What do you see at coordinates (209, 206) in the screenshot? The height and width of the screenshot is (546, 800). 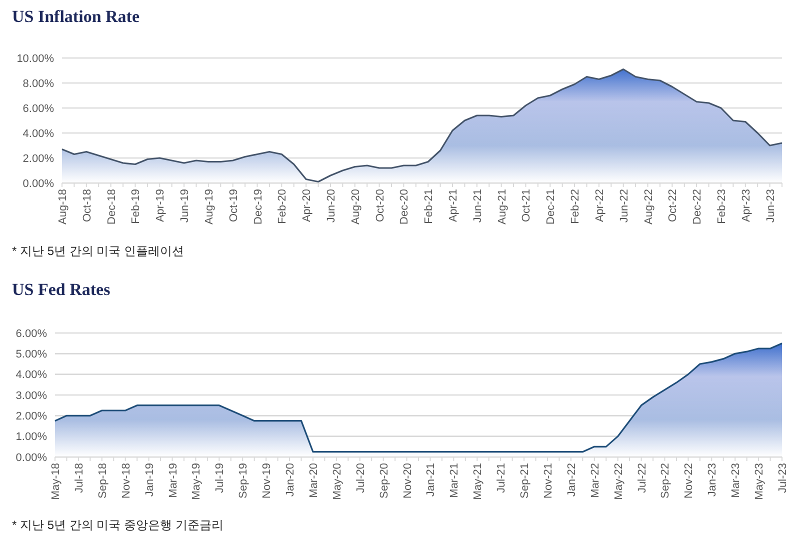 I see `x-tick-label: Aug-19` at bounding box center [209, 206].